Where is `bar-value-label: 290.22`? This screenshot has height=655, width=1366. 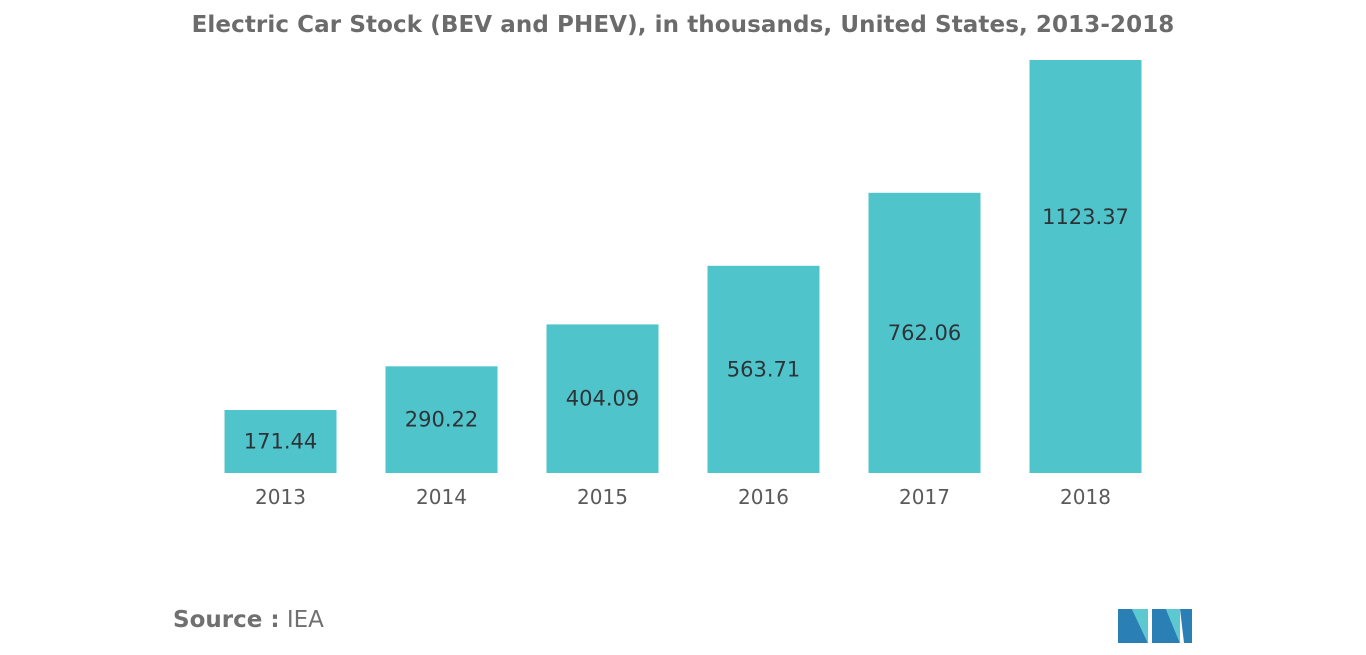 bar-value-label: 290.22 is located at coordinates (441, 420).